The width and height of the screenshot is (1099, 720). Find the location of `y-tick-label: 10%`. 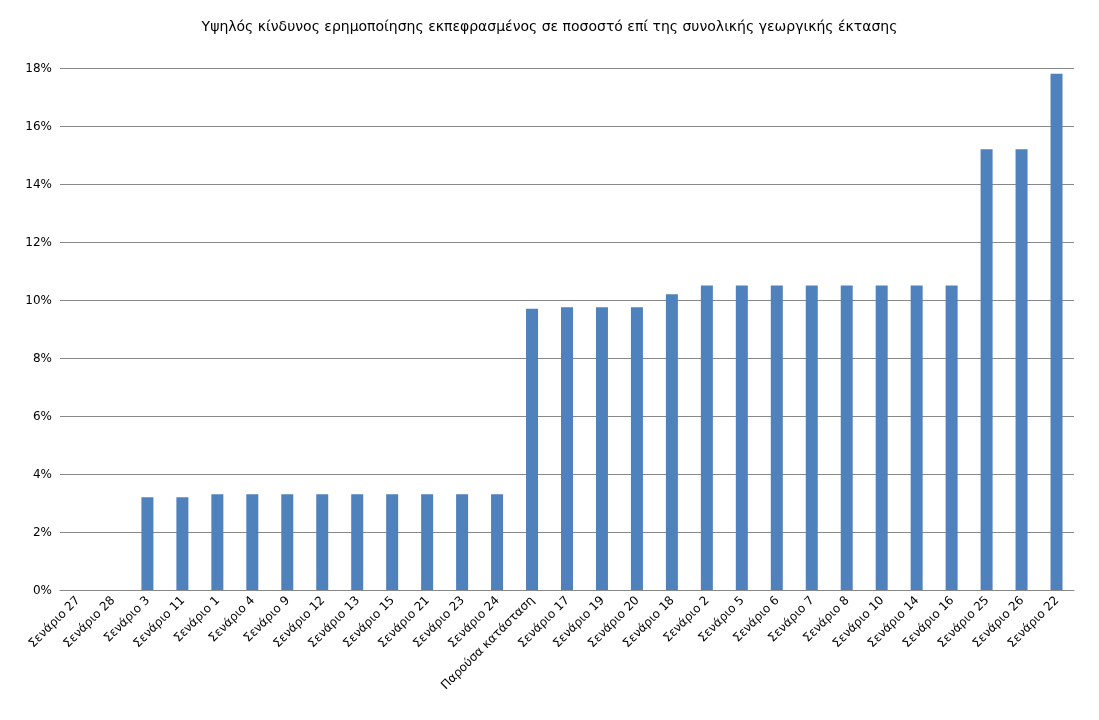

y-tick-label: 10% is located at coordinates (38, 300).